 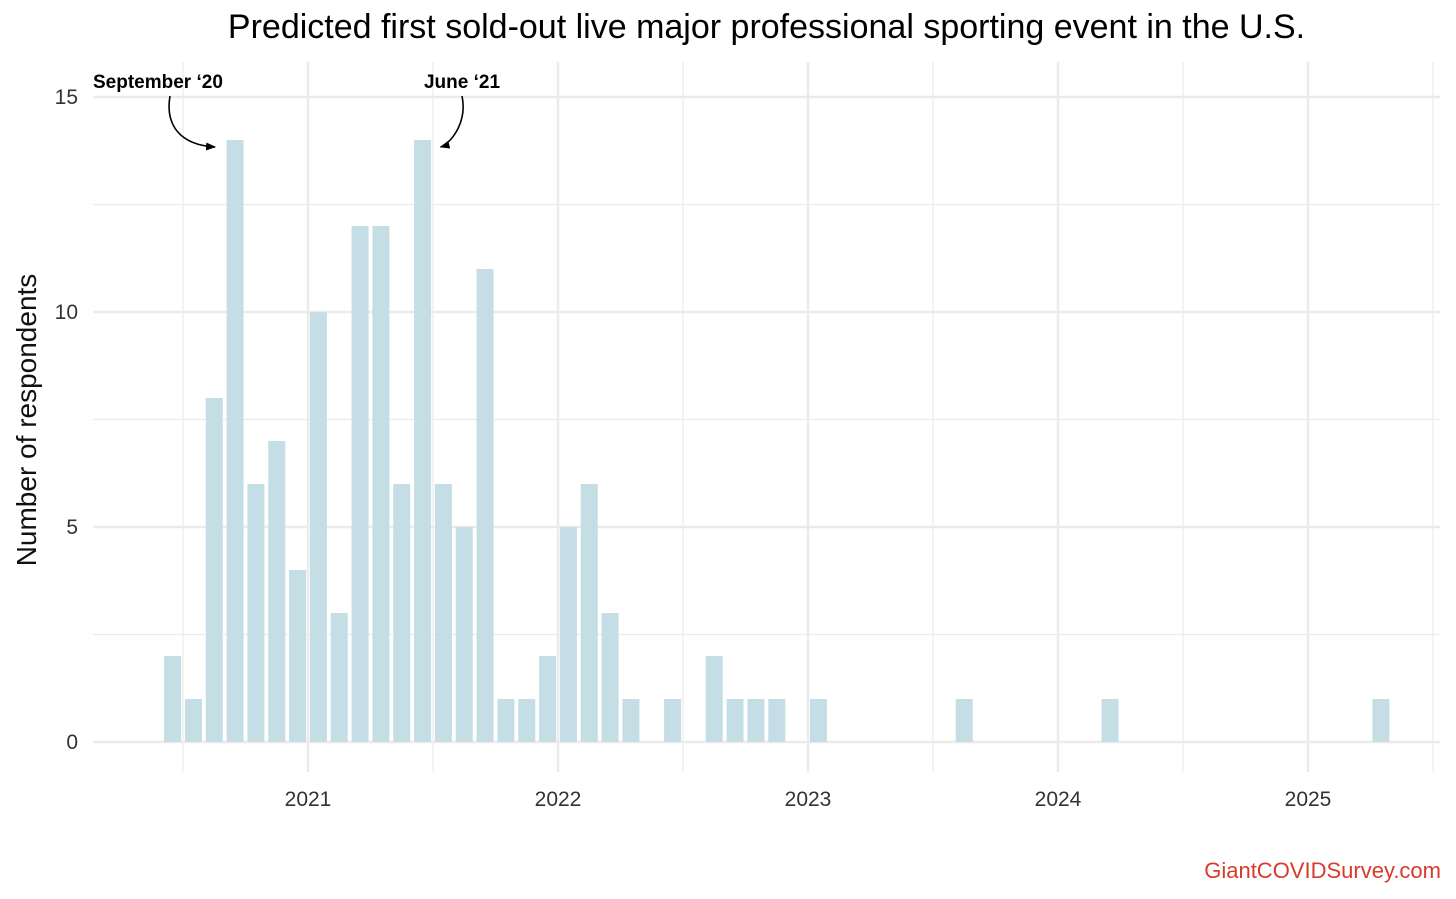 What do you see at coordinates (66, 420) in the screenshot?
I see `y-tick-labels: 0 5 10 15` at bounding box center [66, 420].